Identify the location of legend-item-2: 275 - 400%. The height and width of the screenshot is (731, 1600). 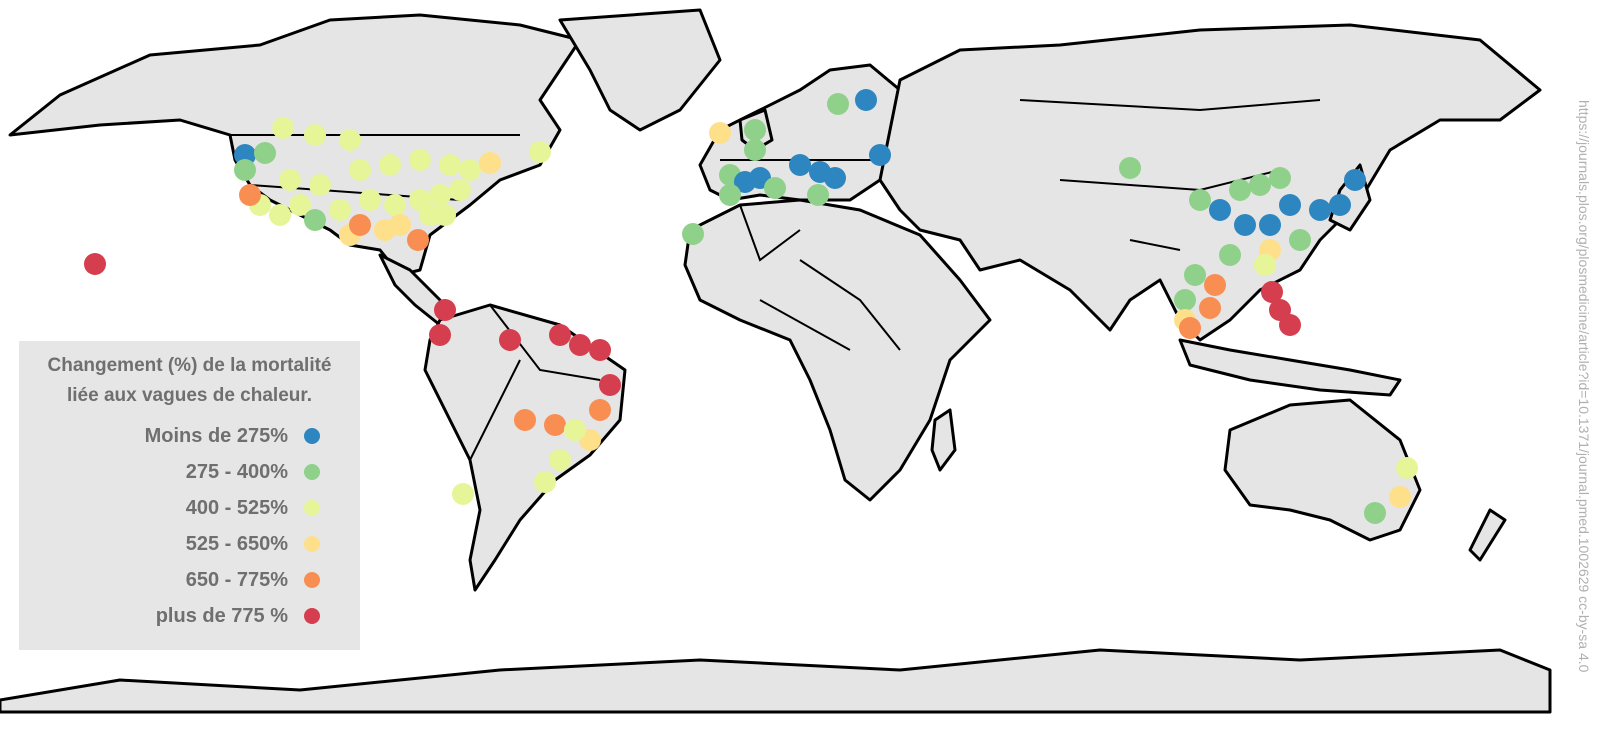
(253, 472).